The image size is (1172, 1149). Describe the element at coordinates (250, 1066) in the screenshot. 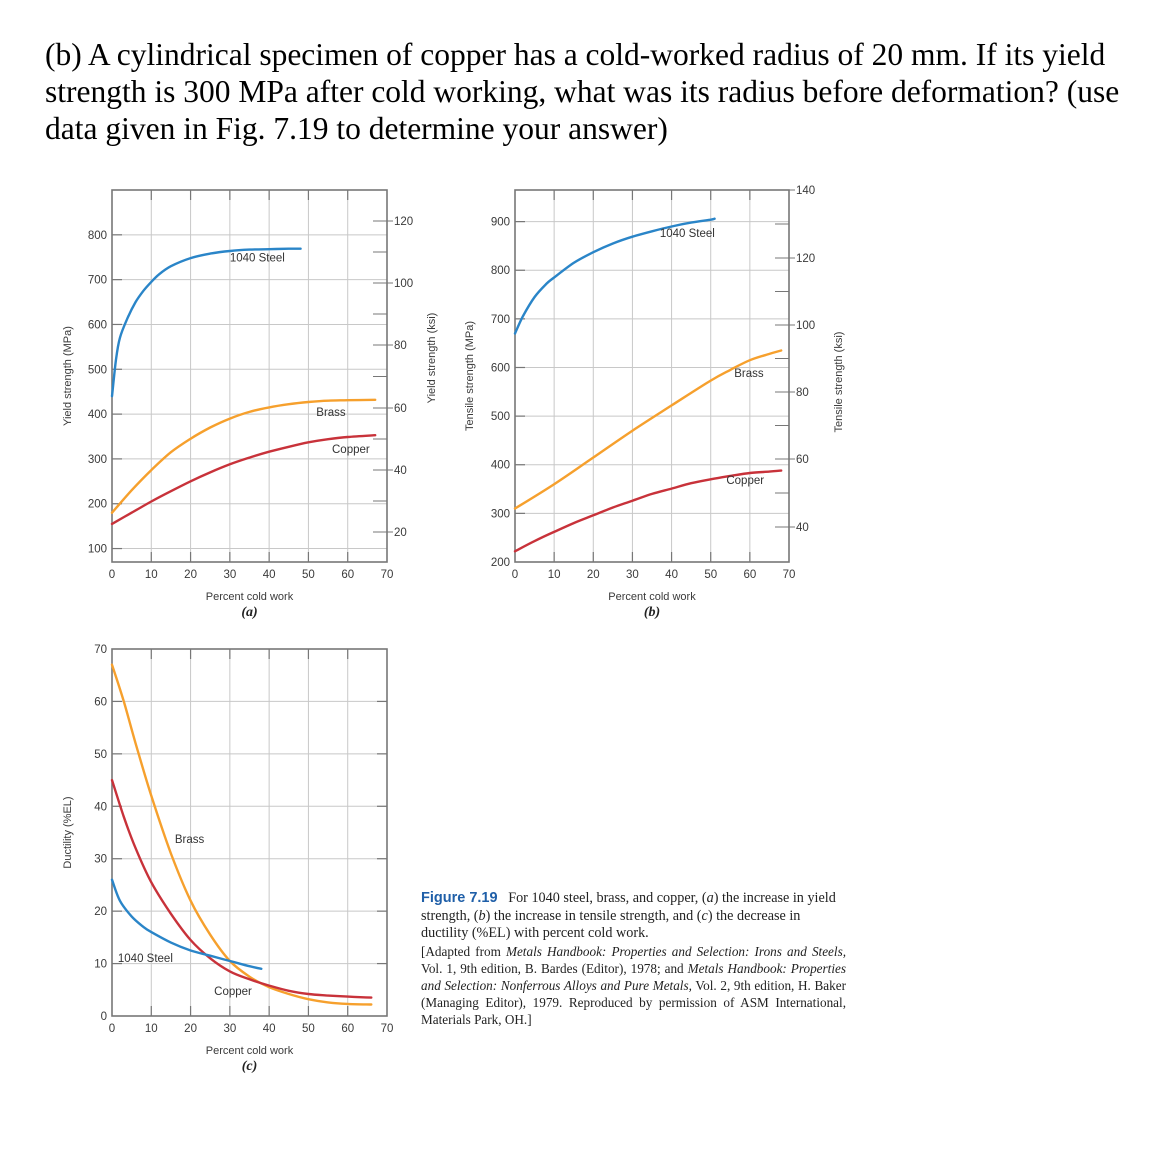

I see `panel-label: (c)` at that location.